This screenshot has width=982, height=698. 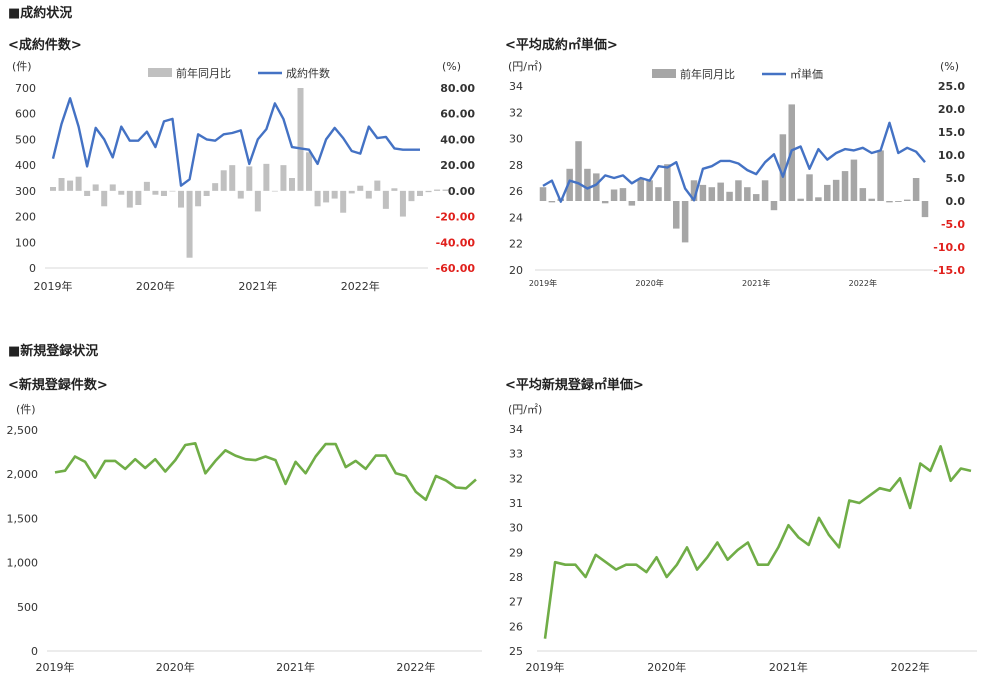 What do you see at coordinates (308, 73) in the screenshot?
I see `legend-label-line: 成約件数` at bounding box center [308, 73].